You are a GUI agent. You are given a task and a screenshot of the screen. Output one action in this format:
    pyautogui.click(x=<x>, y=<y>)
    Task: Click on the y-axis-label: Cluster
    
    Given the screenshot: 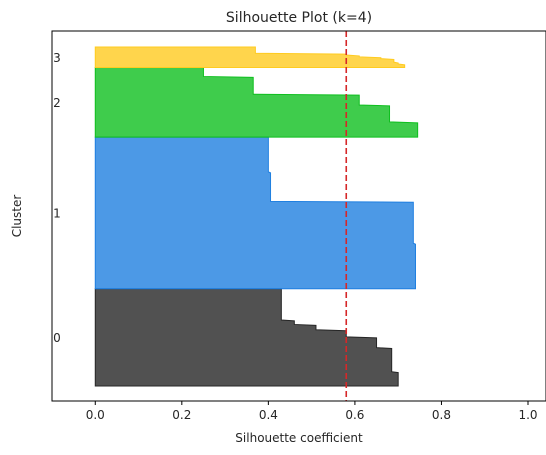 What is the action you would take?
    pyautogui.click(x=17, y=216)
    